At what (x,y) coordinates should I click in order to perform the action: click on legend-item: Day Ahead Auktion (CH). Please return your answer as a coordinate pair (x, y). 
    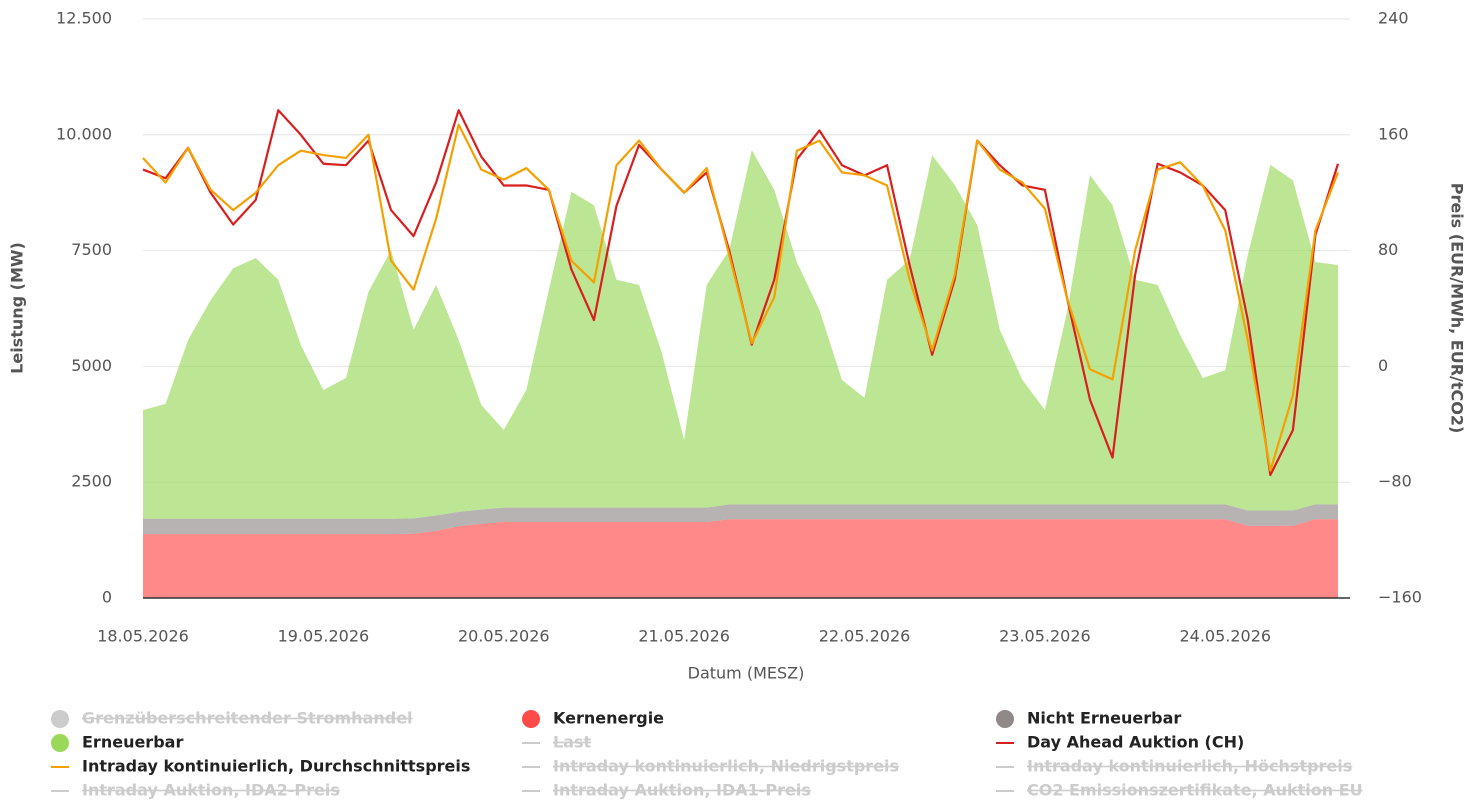
    Looking at the image, I should click on (1120, 742).